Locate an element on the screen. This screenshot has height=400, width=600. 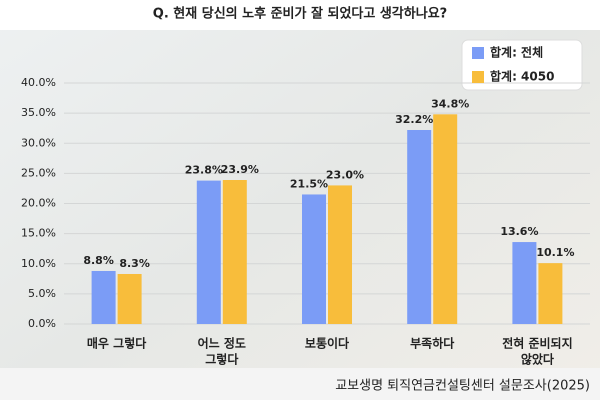
value-label: 13.6% is located at coordinates (519, 231).